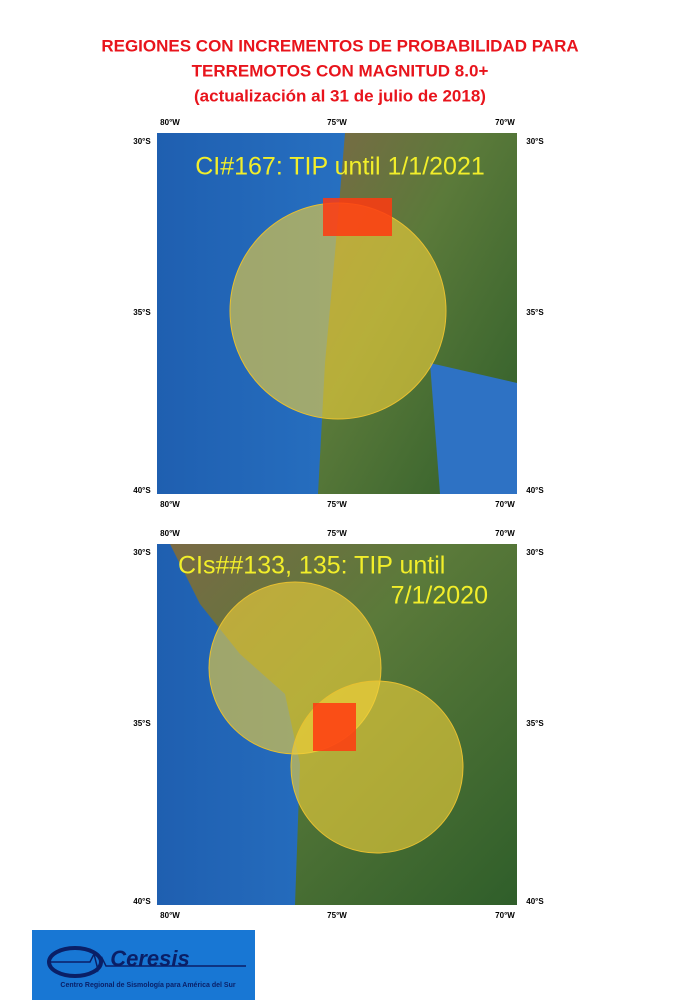 This screenshot has width=681, height=1006. I want to click on map-caption: 7/1/2020, so click(439, 596).